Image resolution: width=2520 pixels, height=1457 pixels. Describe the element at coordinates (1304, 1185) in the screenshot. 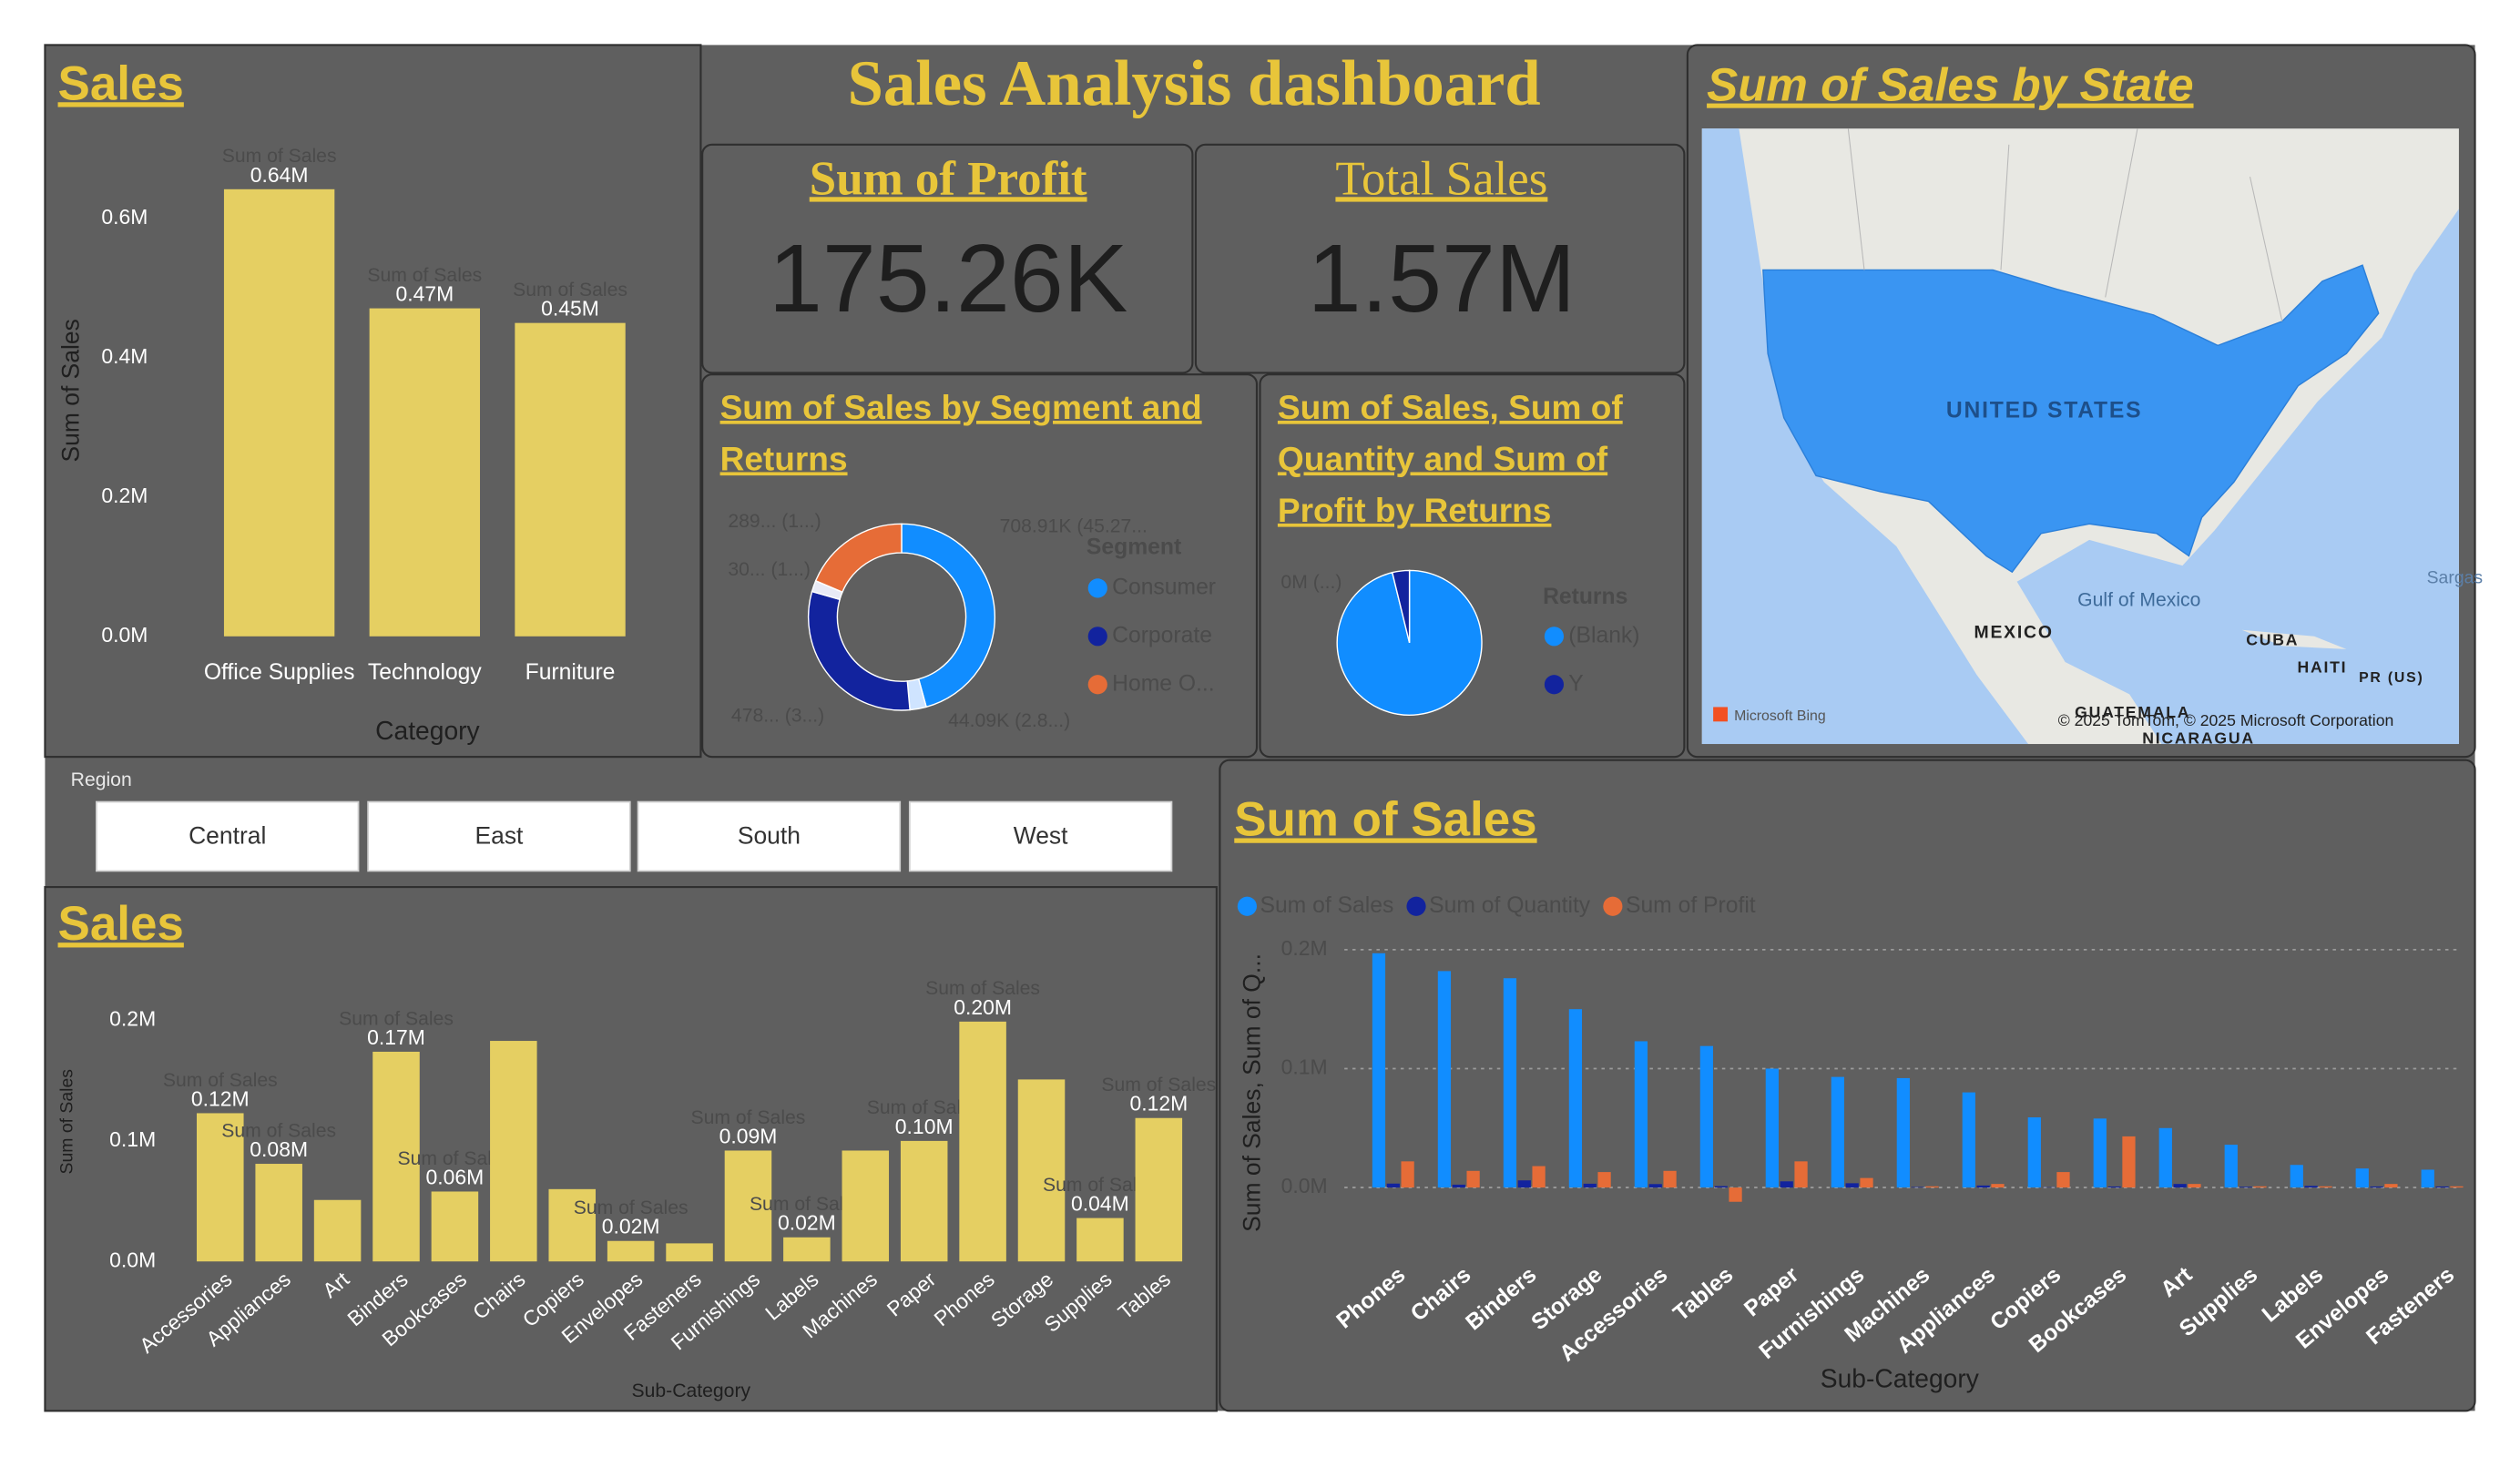

I see `y-tick-label: 0.0M` at that location.